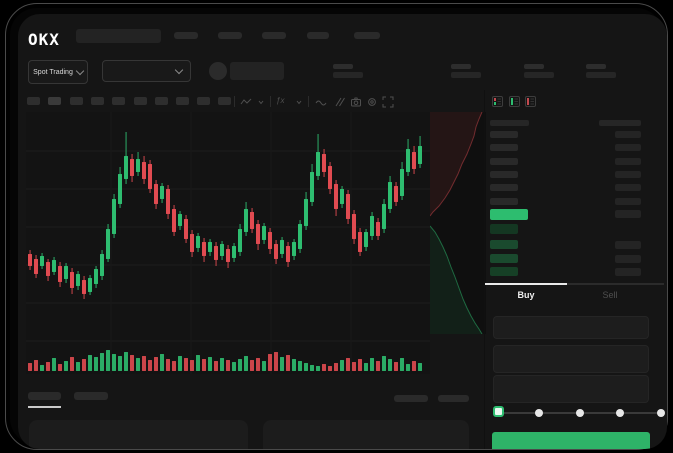 Image resolution: width=673 pixels, height=453 pixels. What do you see at coordinates (457, 223) in the screenshot?
I see `depth-chart` at bounding box center [457, 223].